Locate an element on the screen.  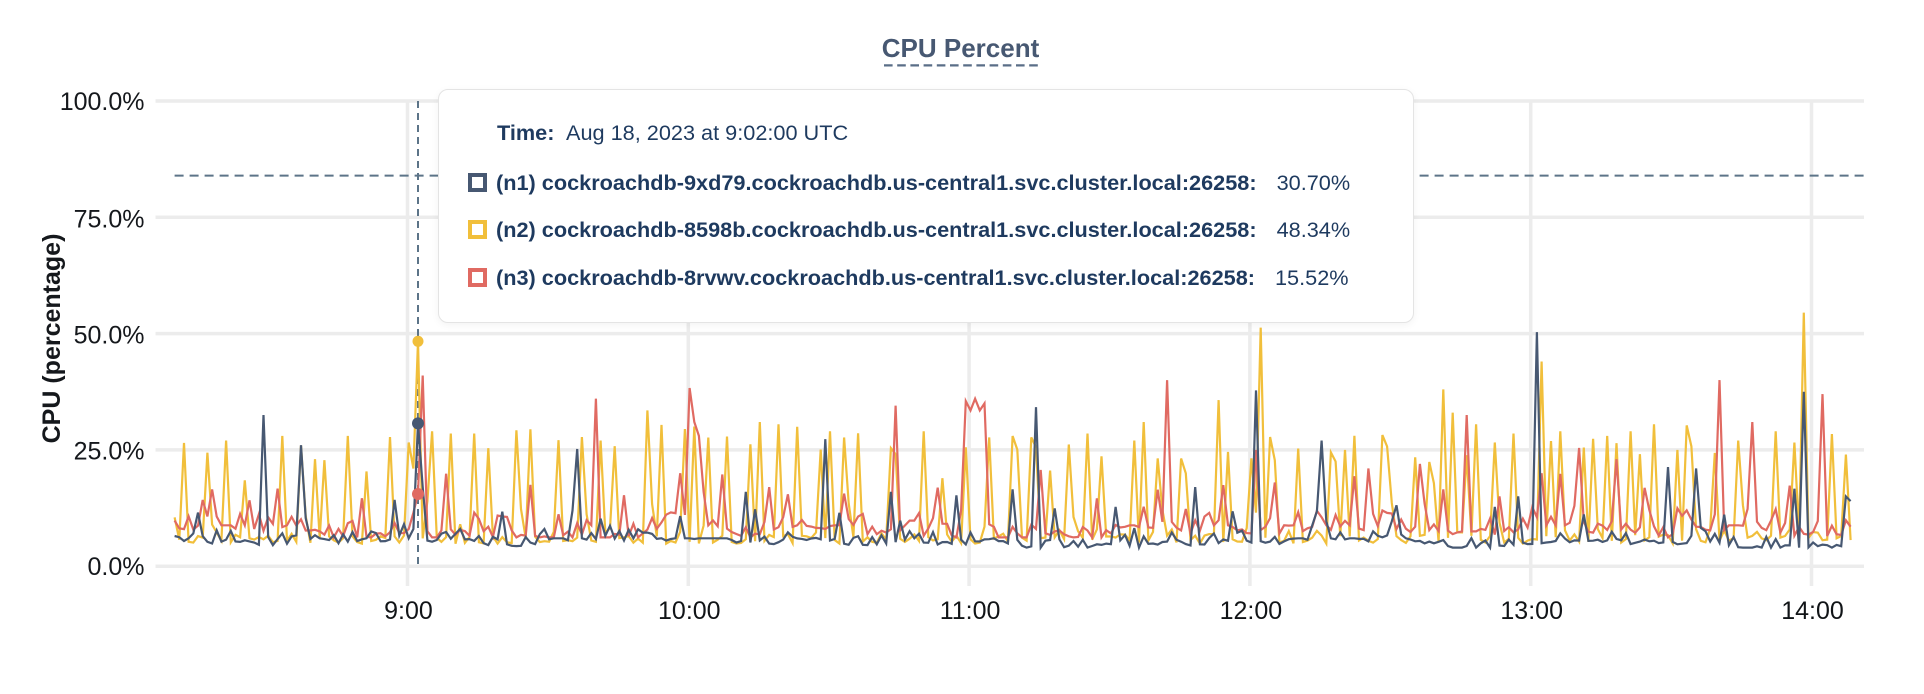
svg-text: 10:00 is located at coordinates (689, 611).